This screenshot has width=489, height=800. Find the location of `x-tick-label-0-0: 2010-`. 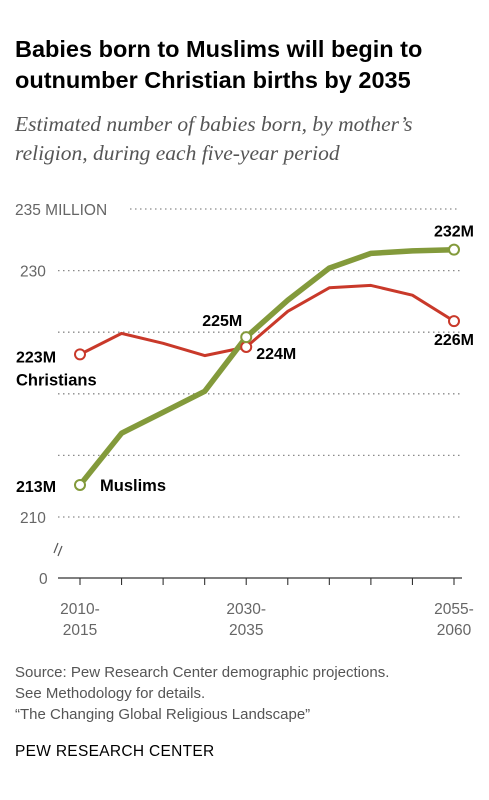

x-tick-label-0-0: 2010- is located at coordinates (80, 609).